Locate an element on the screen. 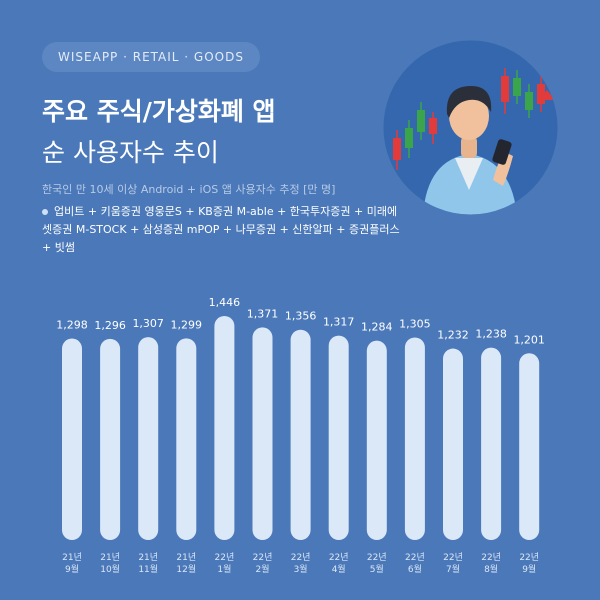 The height and width of the screenshot is (600, 600). legend-bullet-icon is located at coordinates (45, 212).